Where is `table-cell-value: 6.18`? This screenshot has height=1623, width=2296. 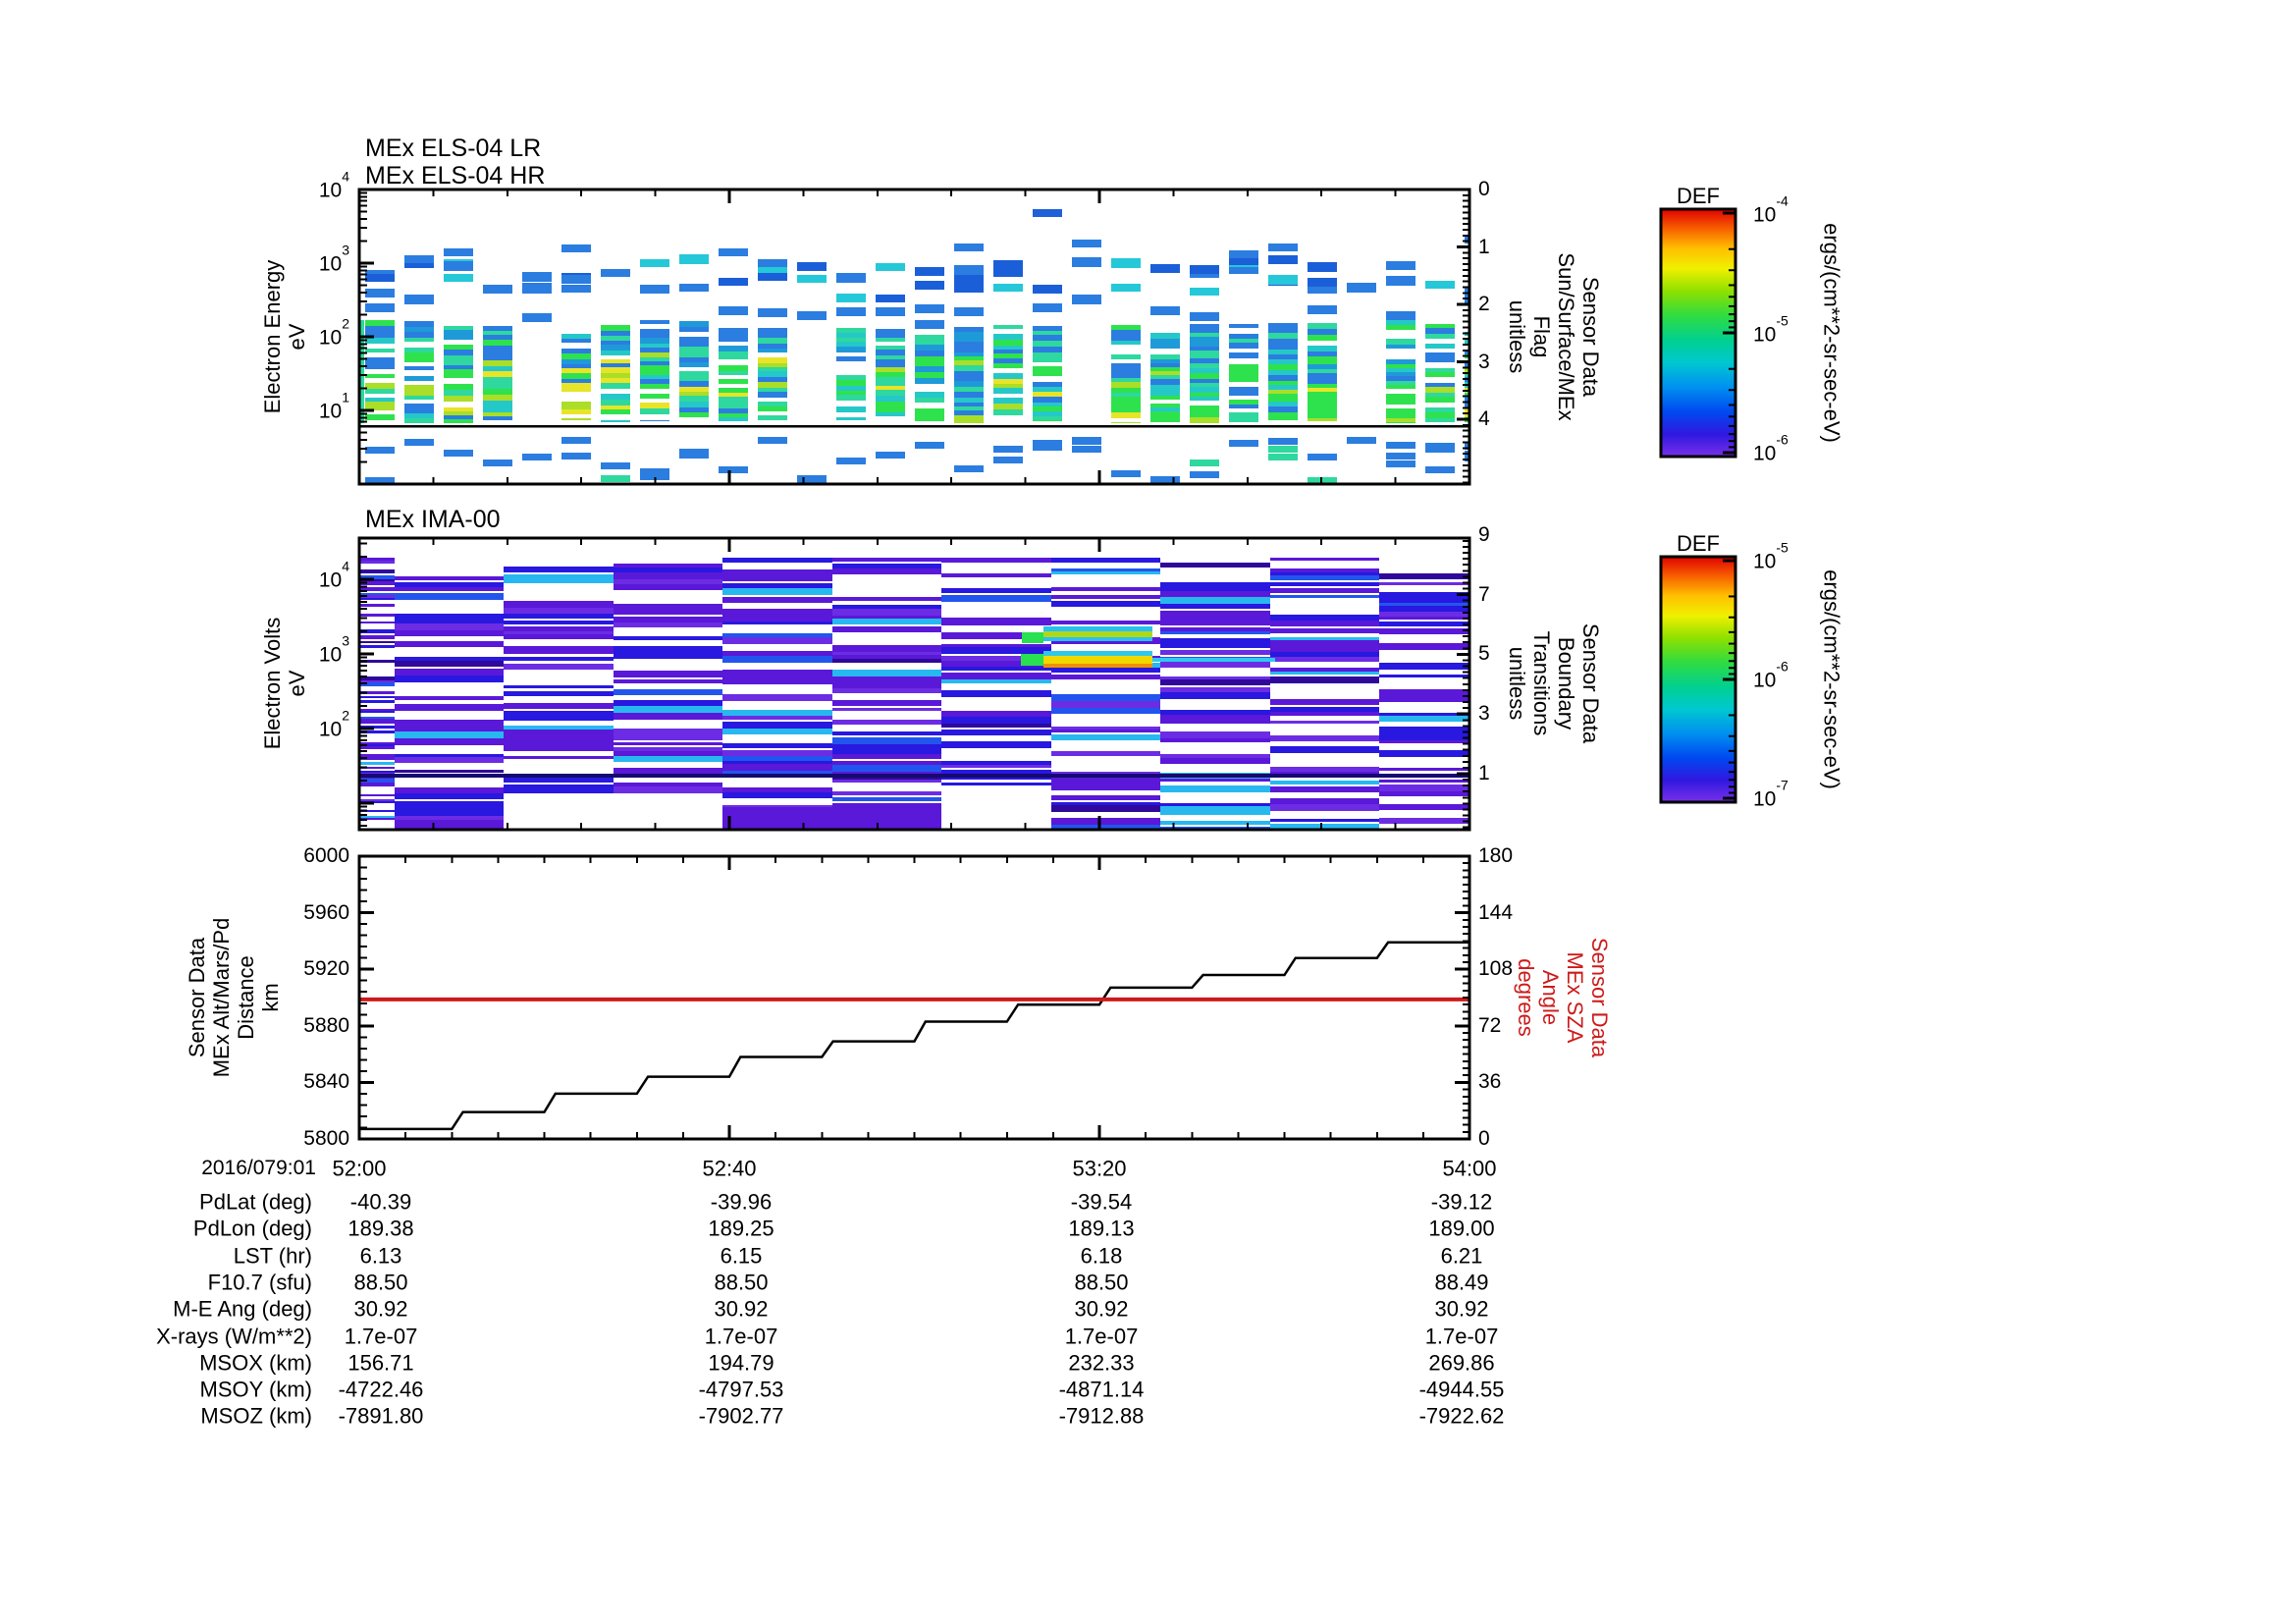 table-cell-value: 6.18 is located at coordinates (1101, 1256).